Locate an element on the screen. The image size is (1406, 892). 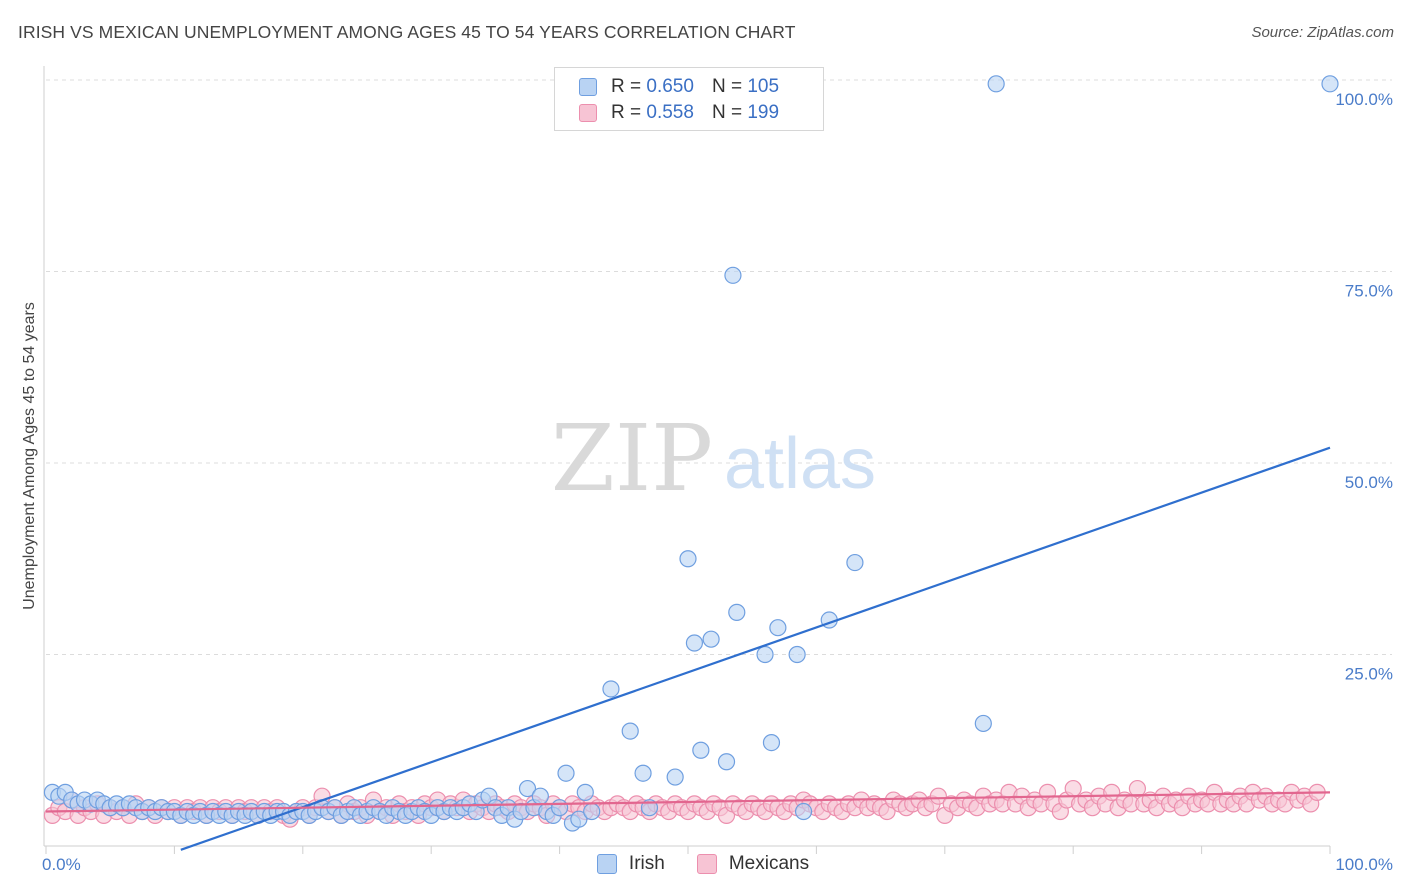
x-tick-label: 100.0% is located at coordinates (1364, 864).